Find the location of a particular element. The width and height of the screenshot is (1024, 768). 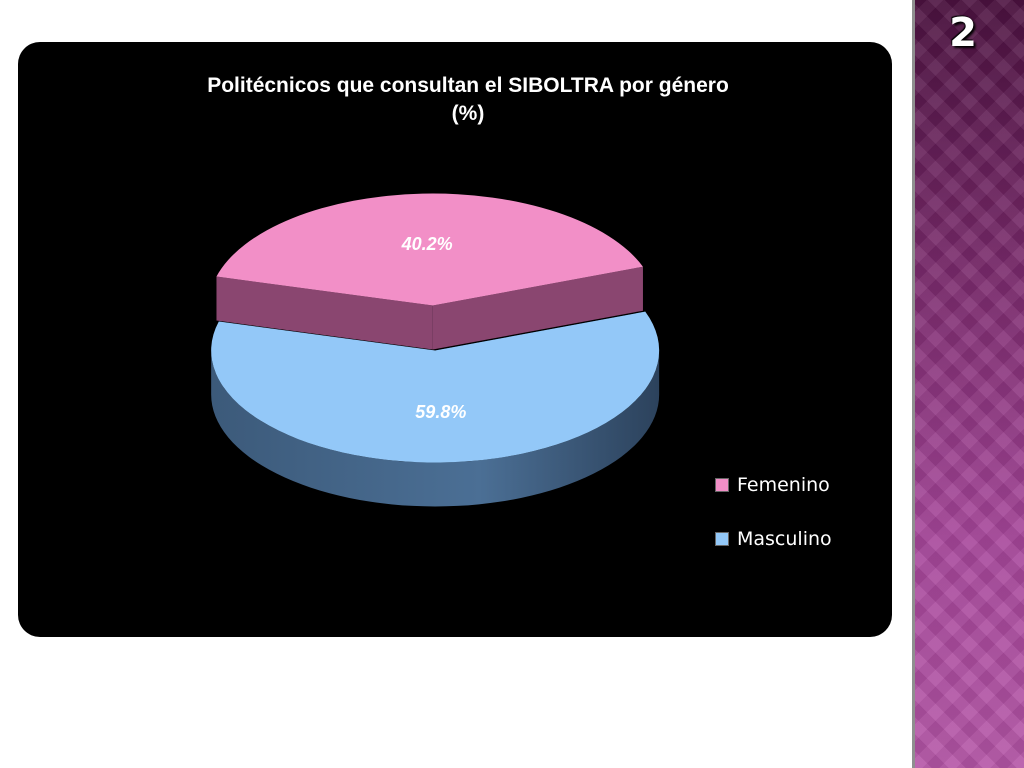

legend-label-masculino: Masculino is located at coordinates (784, 539).